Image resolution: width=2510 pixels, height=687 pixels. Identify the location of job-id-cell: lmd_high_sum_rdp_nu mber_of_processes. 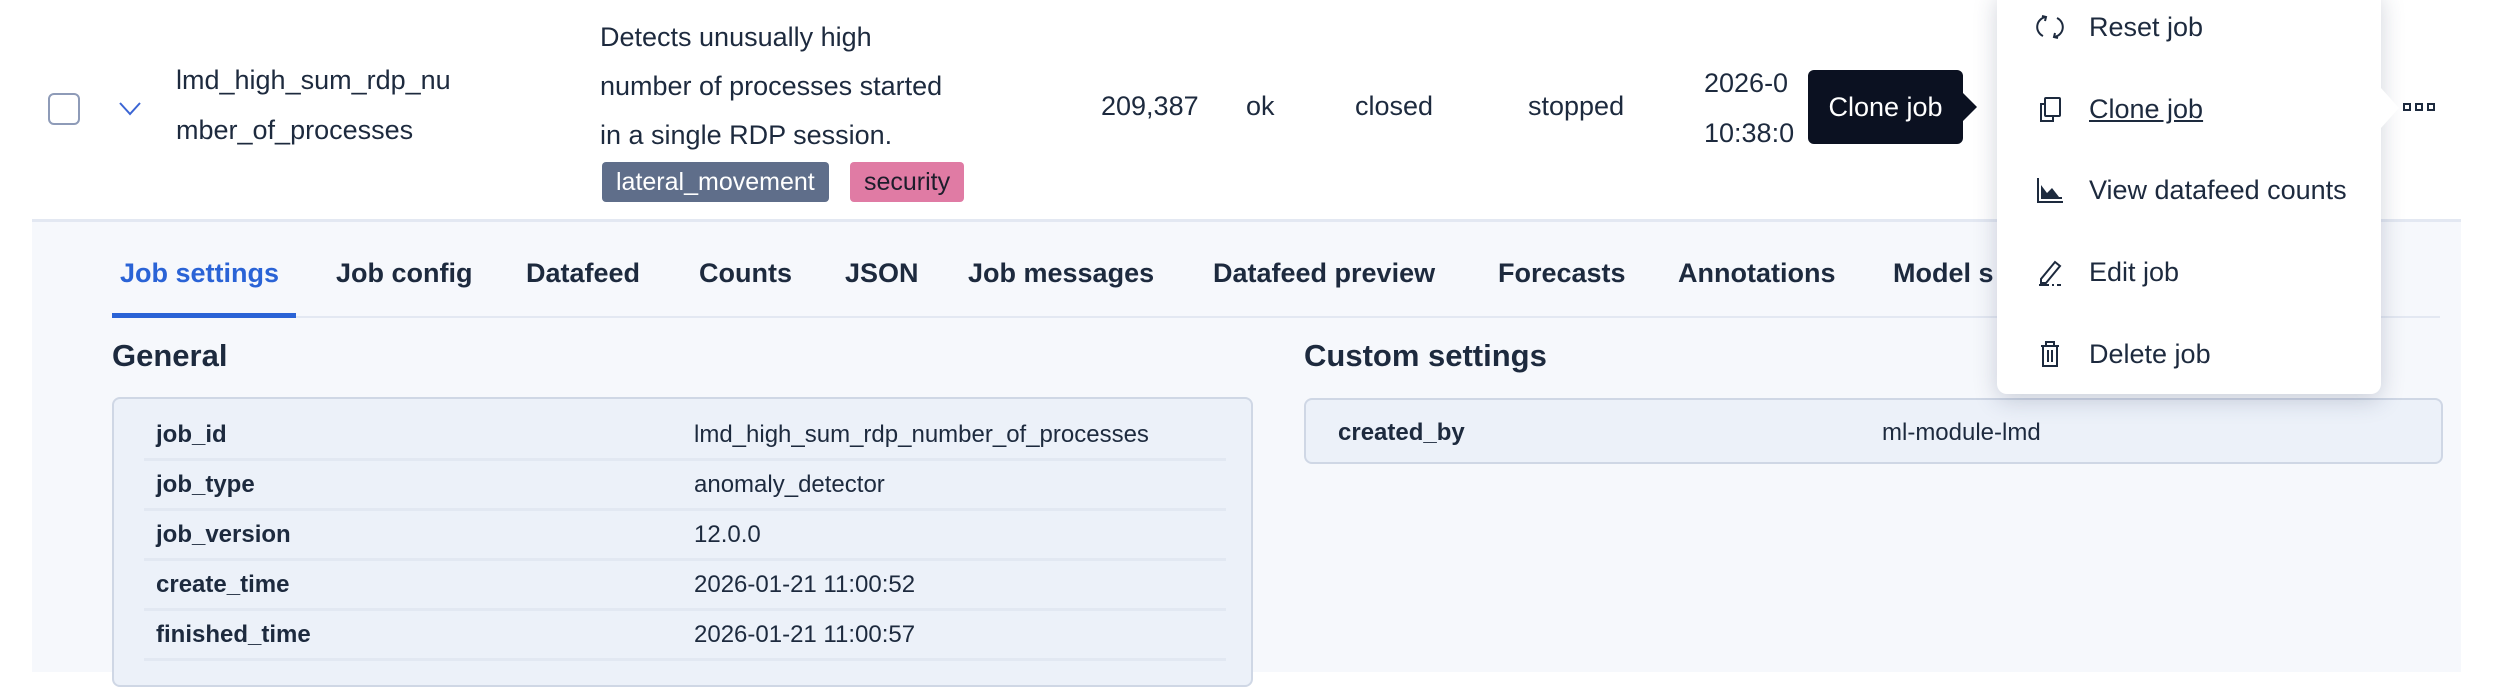
(313, 105).